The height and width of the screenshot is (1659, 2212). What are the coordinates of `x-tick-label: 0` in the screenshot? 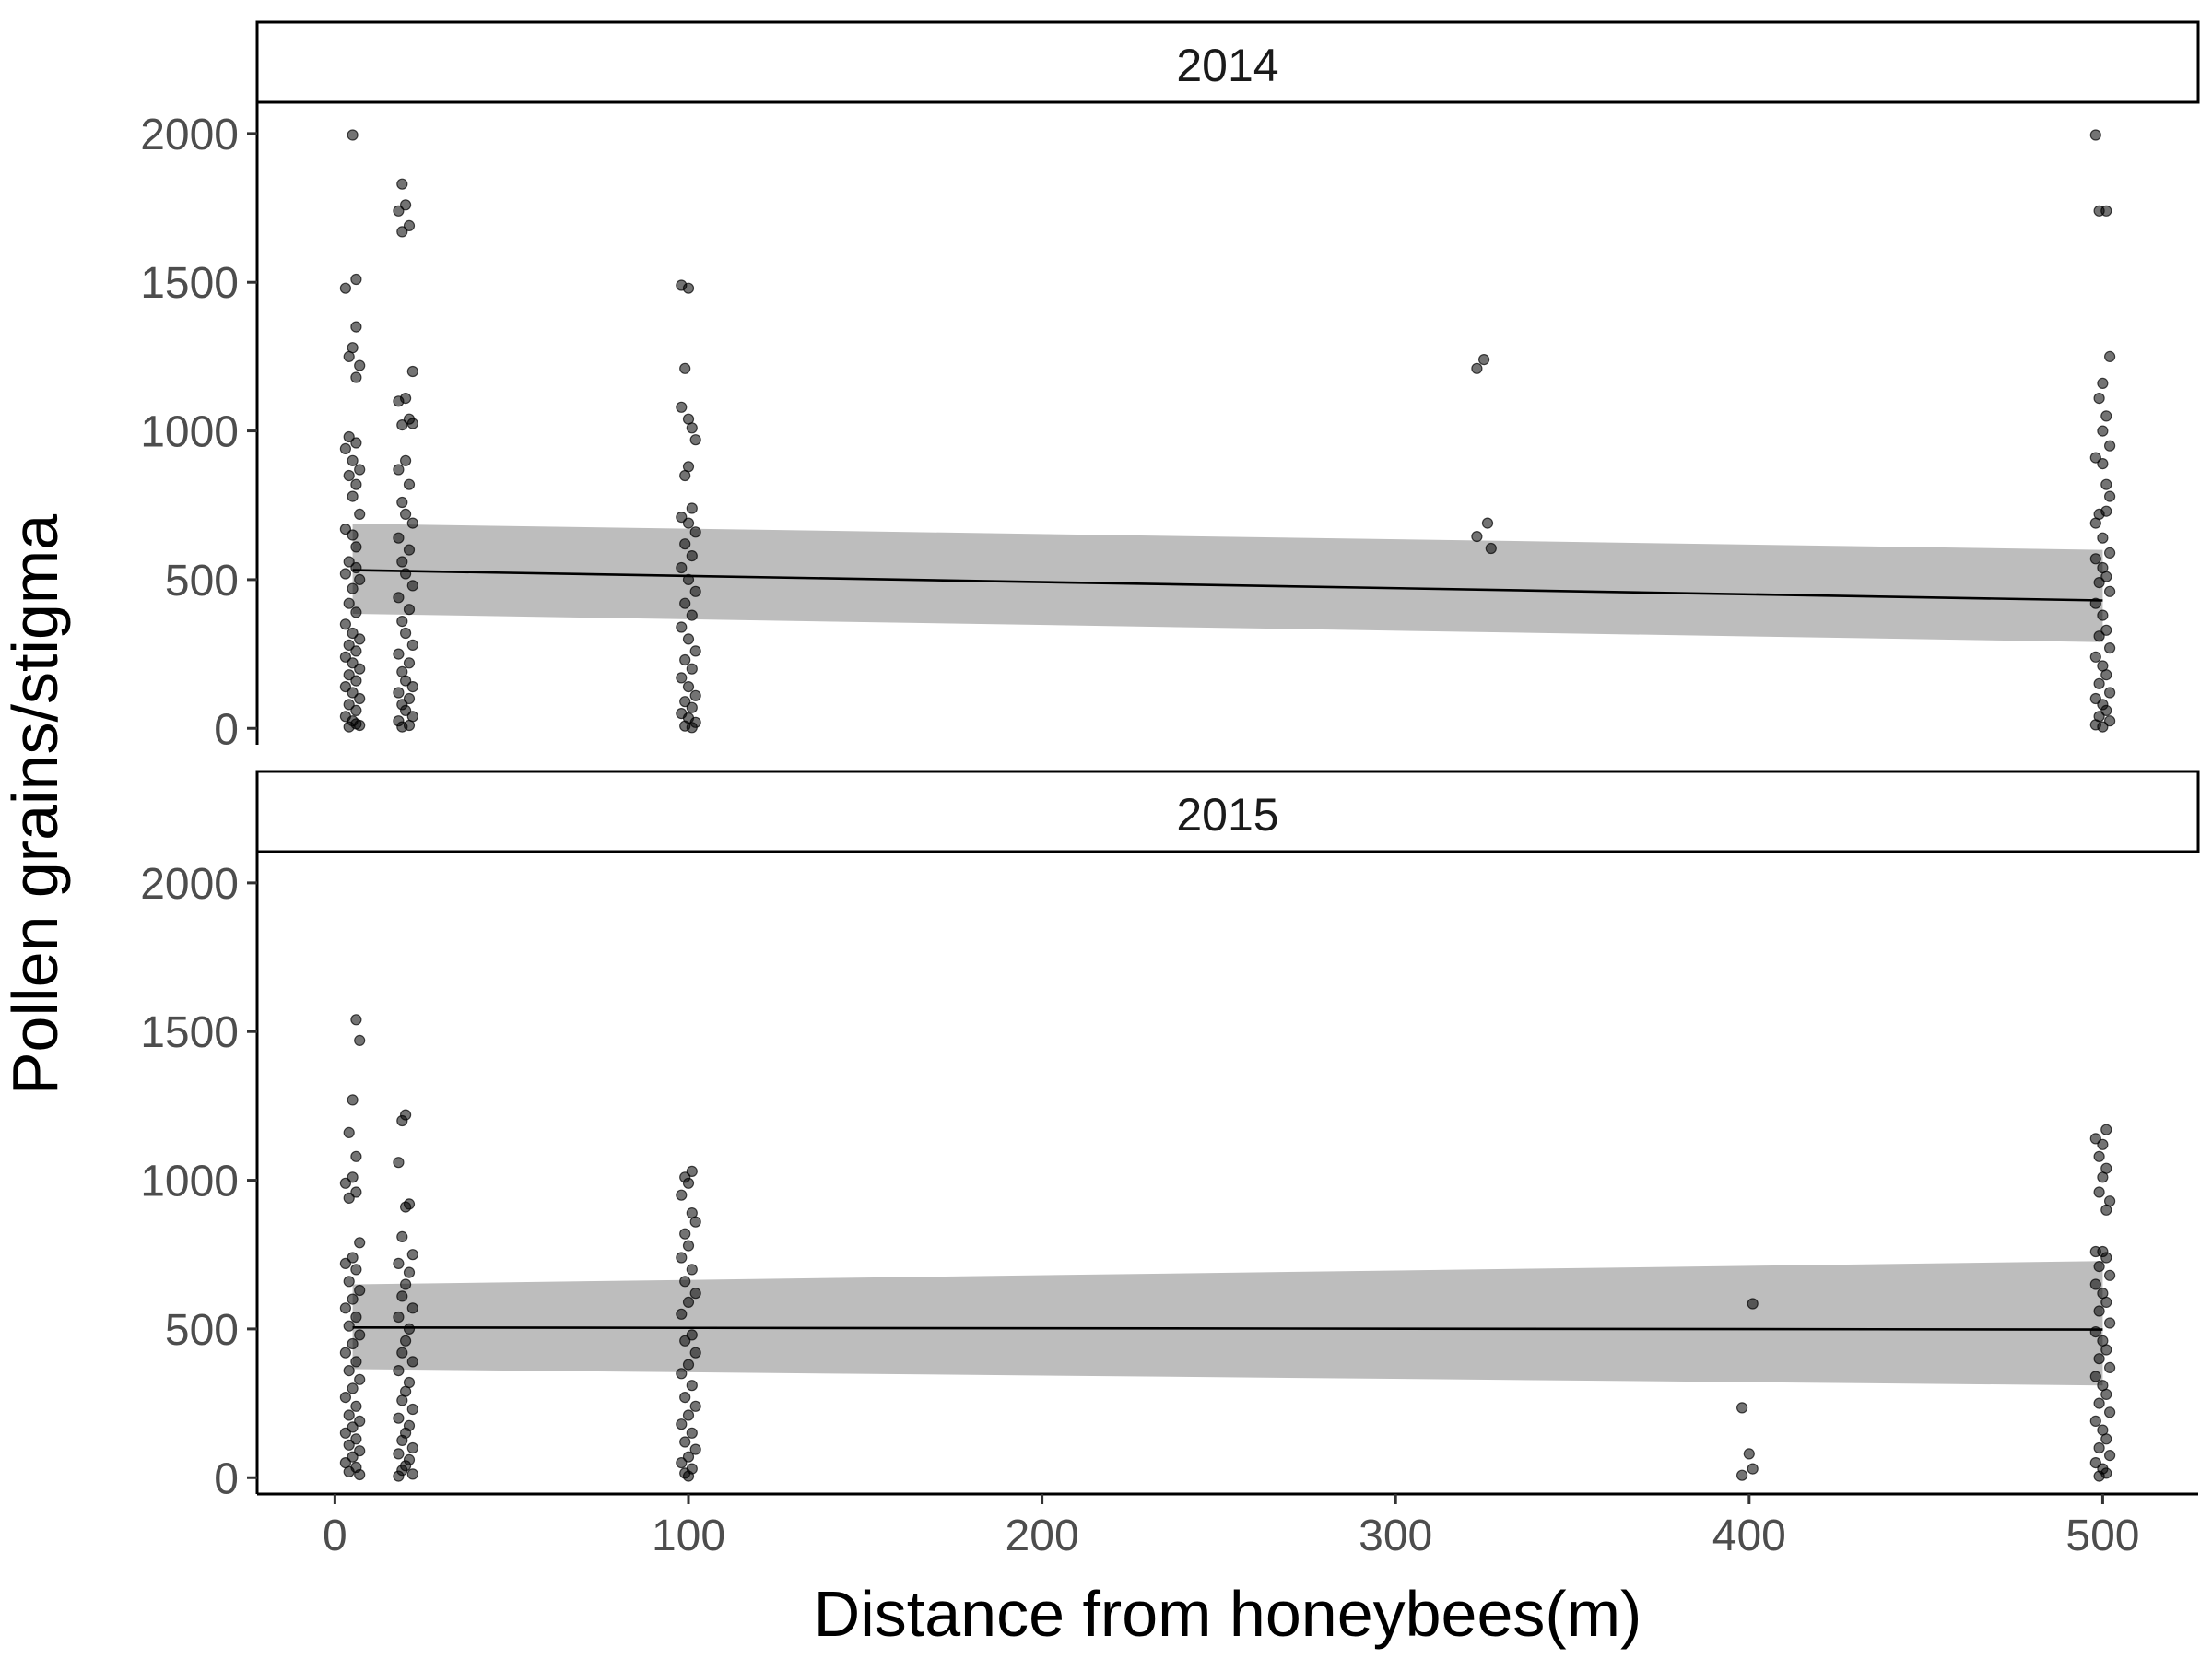 It's located at (335, 1536).